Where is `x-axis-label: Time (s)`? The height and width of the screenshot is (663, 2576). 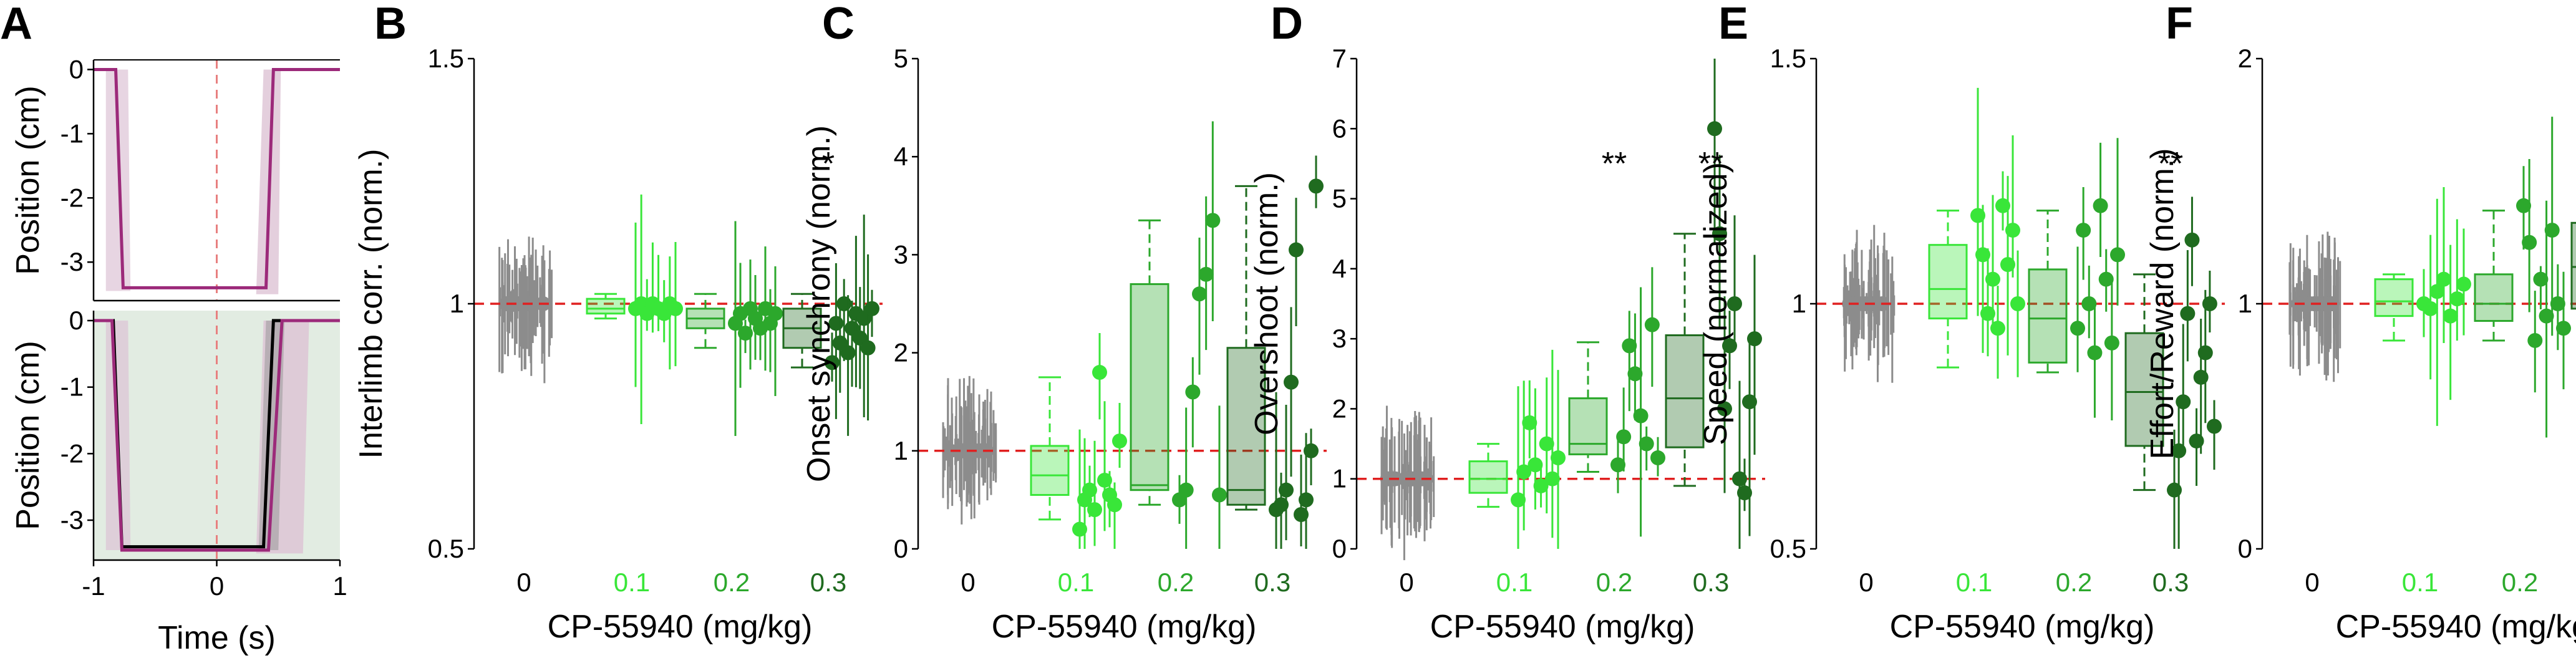 x-axis-label: Time (s) is located at coordinates (217, 638).